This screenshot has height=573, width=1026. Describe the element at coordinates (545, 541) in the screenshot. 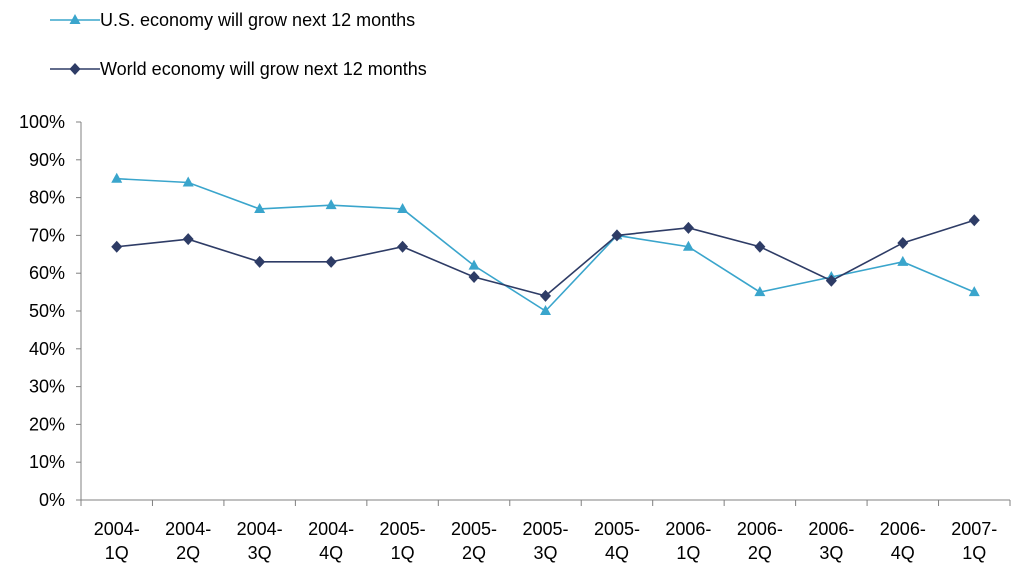

I see `x-tick-label: 2005-3Q` at that location.